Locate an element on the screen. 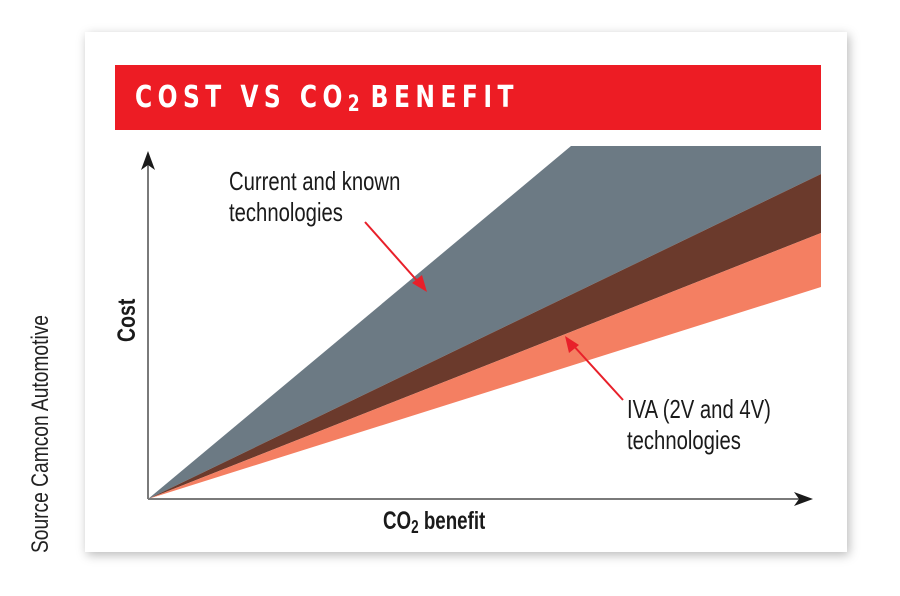 This screenshot has height=596, width=900. title-bar: COST VS CO2 BENEFIT is located at coordinates (468, 97).